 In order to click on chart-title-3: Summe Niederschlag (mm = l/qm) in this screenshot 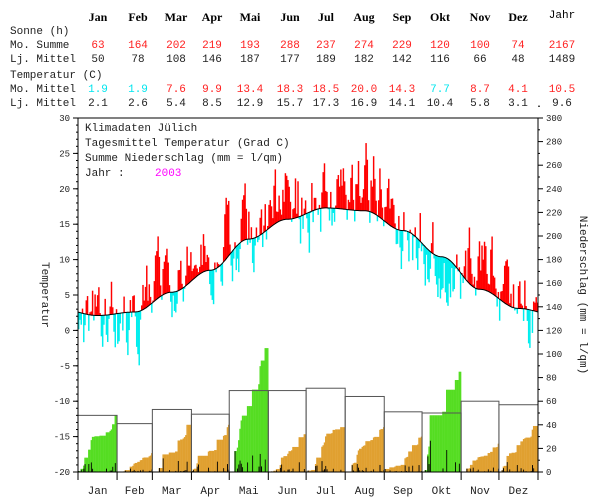, I will do `click(184, 159)`.